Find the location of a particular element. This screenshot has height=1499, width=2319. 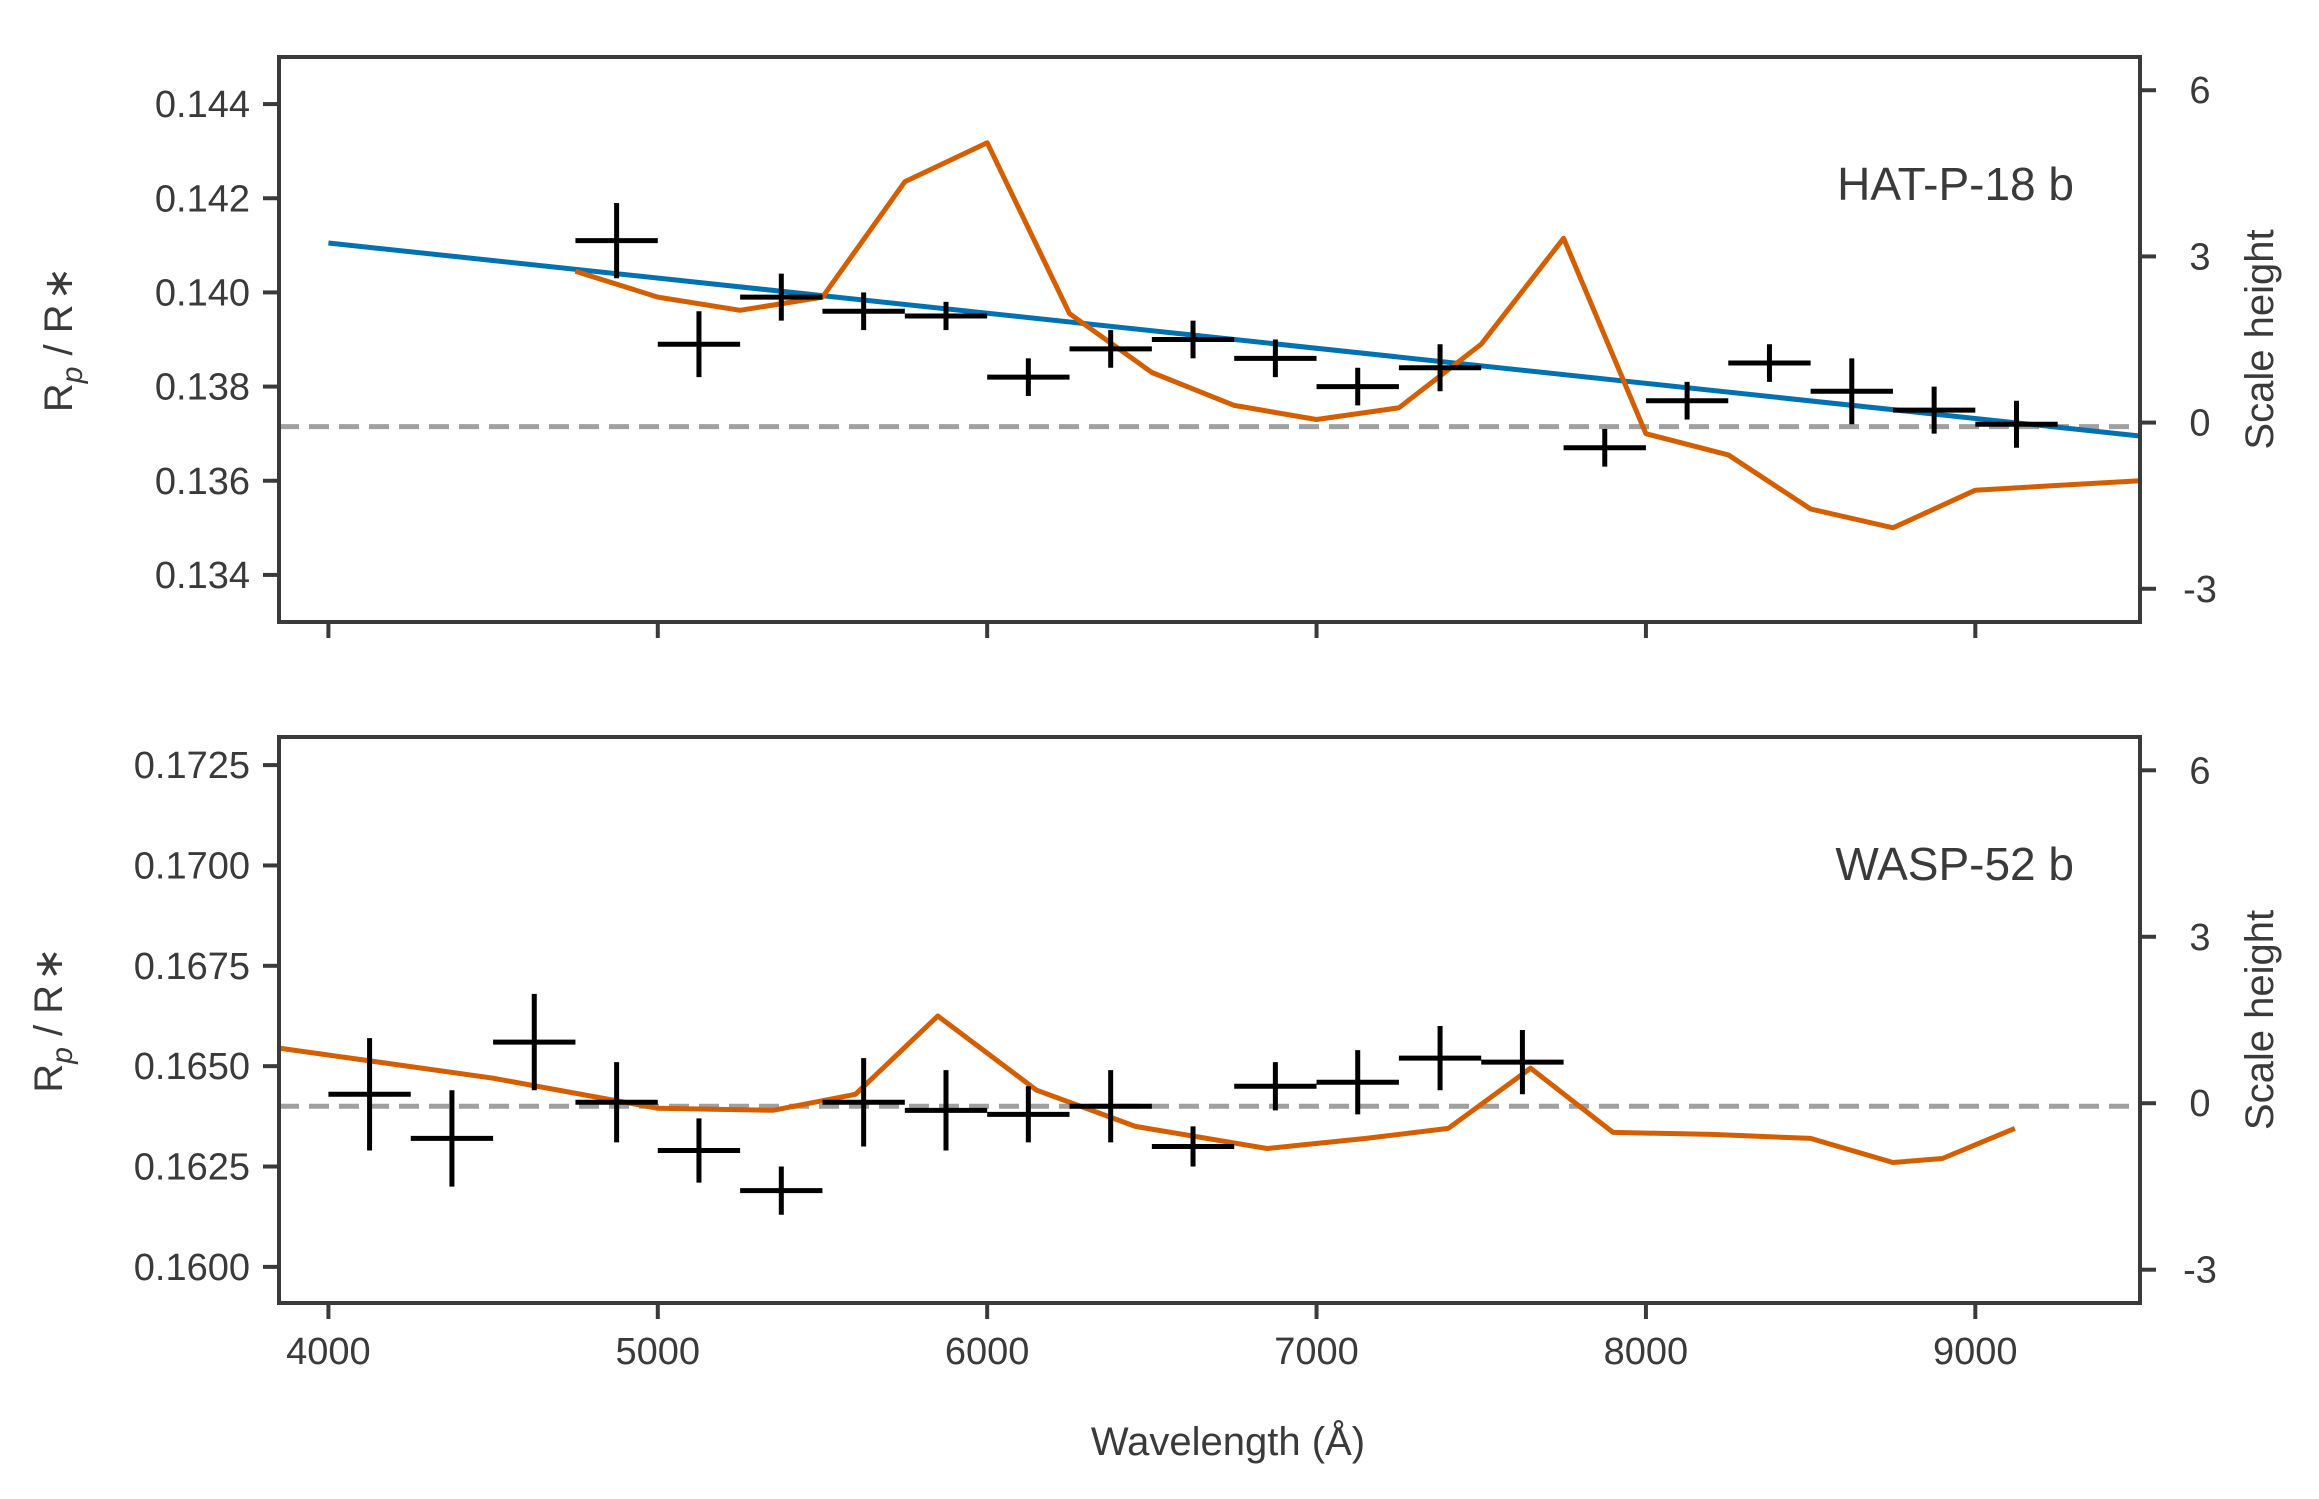

panel-title: HAT-P-18 b is located at coordinates (1955, 184).